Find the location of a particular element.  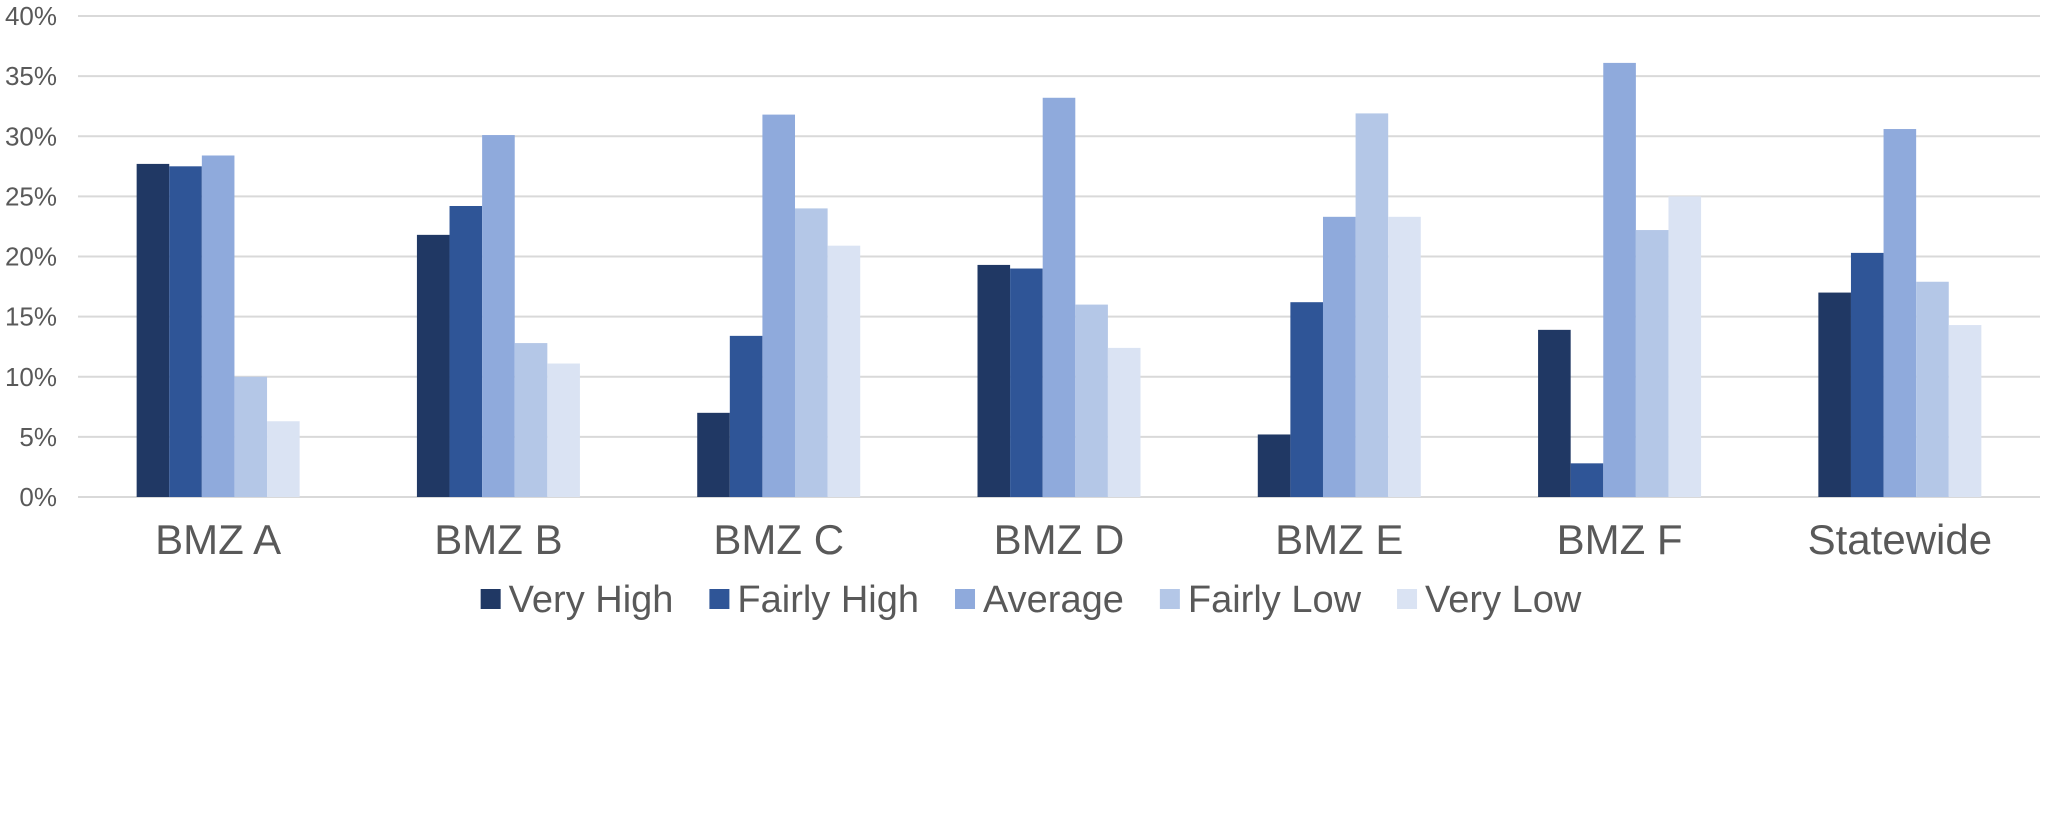

legend-item: Very High is located at coordinates (577, 600).